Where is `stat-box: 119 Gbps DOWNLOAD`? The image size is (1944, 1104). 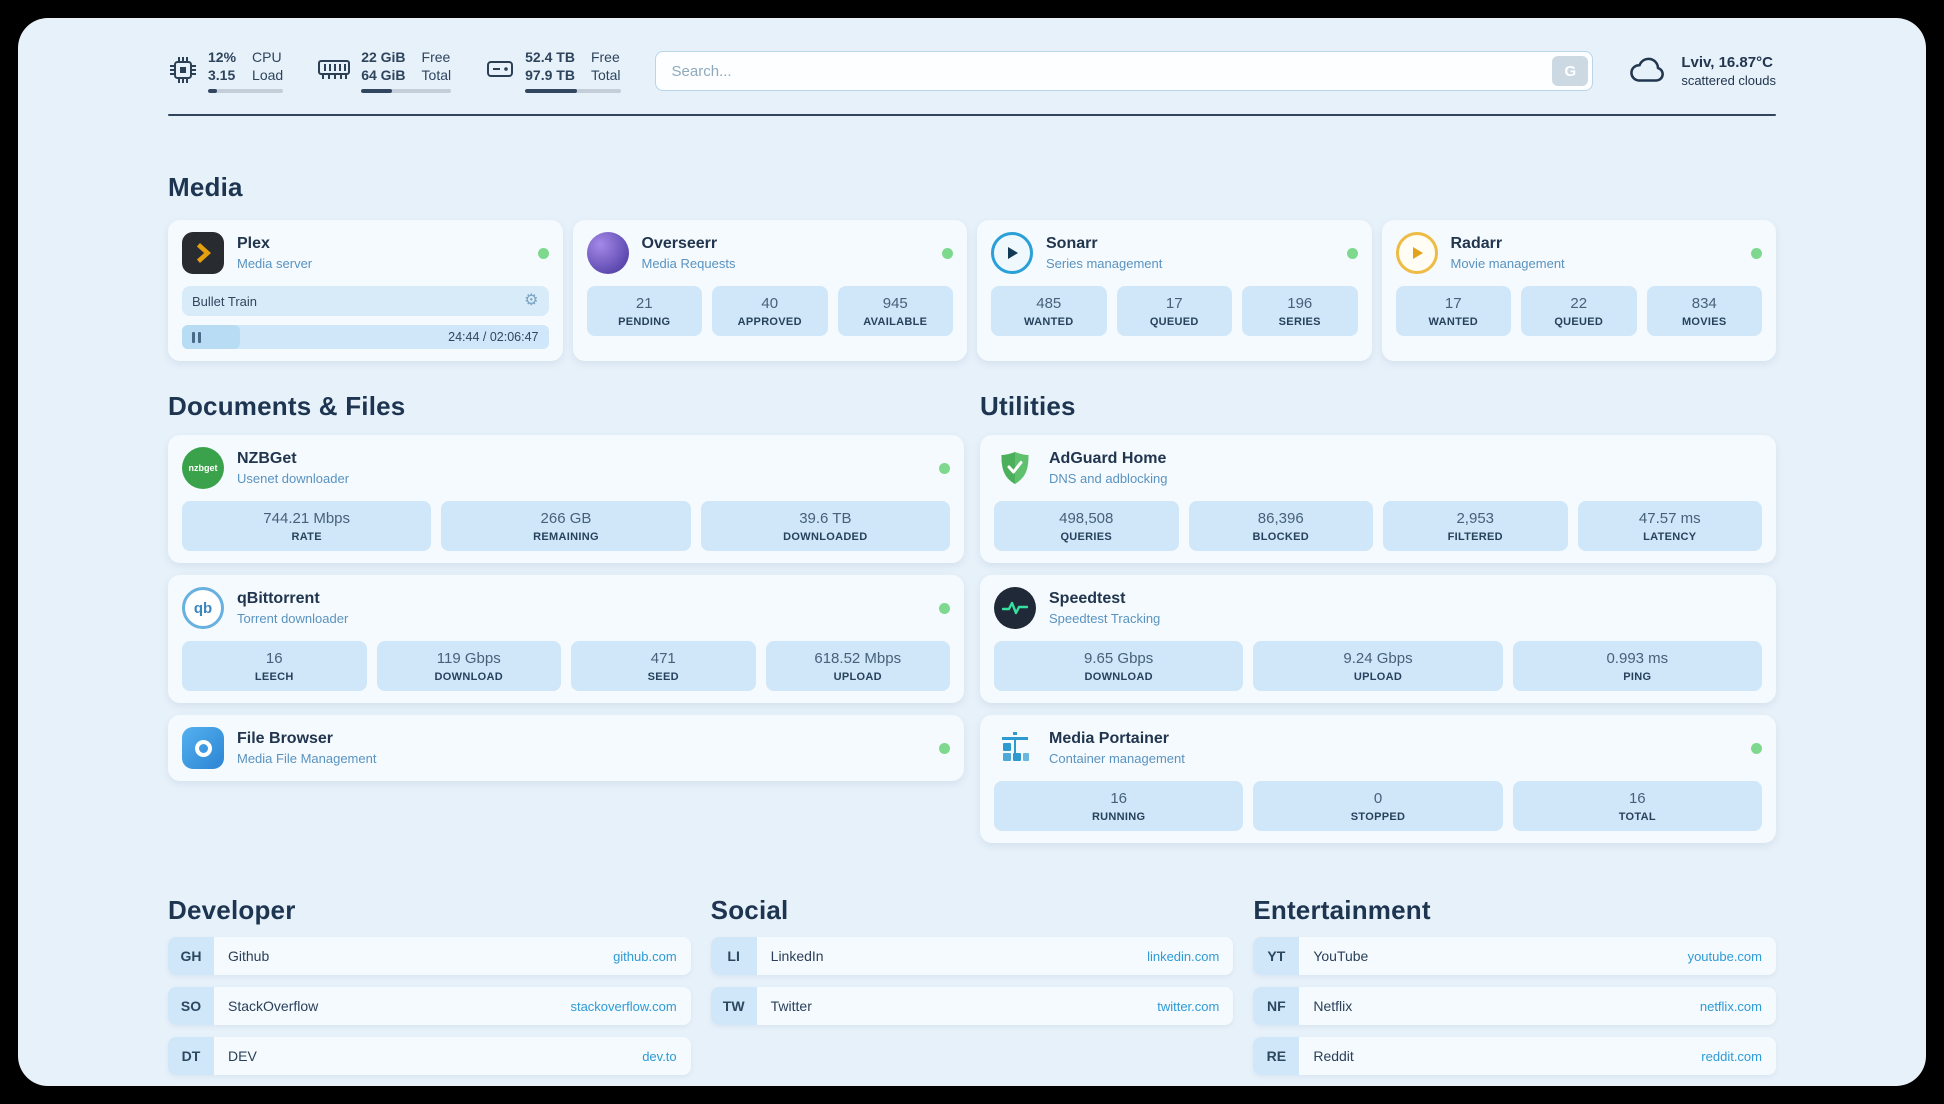
stat-box: 119 Gbps DOWNLOAD is located at coordinates (468, 666).